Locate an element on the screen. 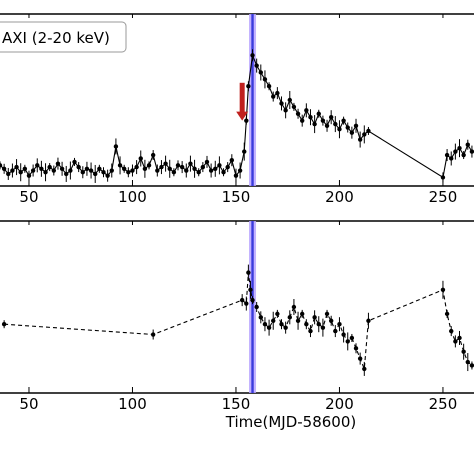 The height and width of the screenshot is (474, 474). bottom-x-tick-label: 250 is located at coordinates (443, 404).